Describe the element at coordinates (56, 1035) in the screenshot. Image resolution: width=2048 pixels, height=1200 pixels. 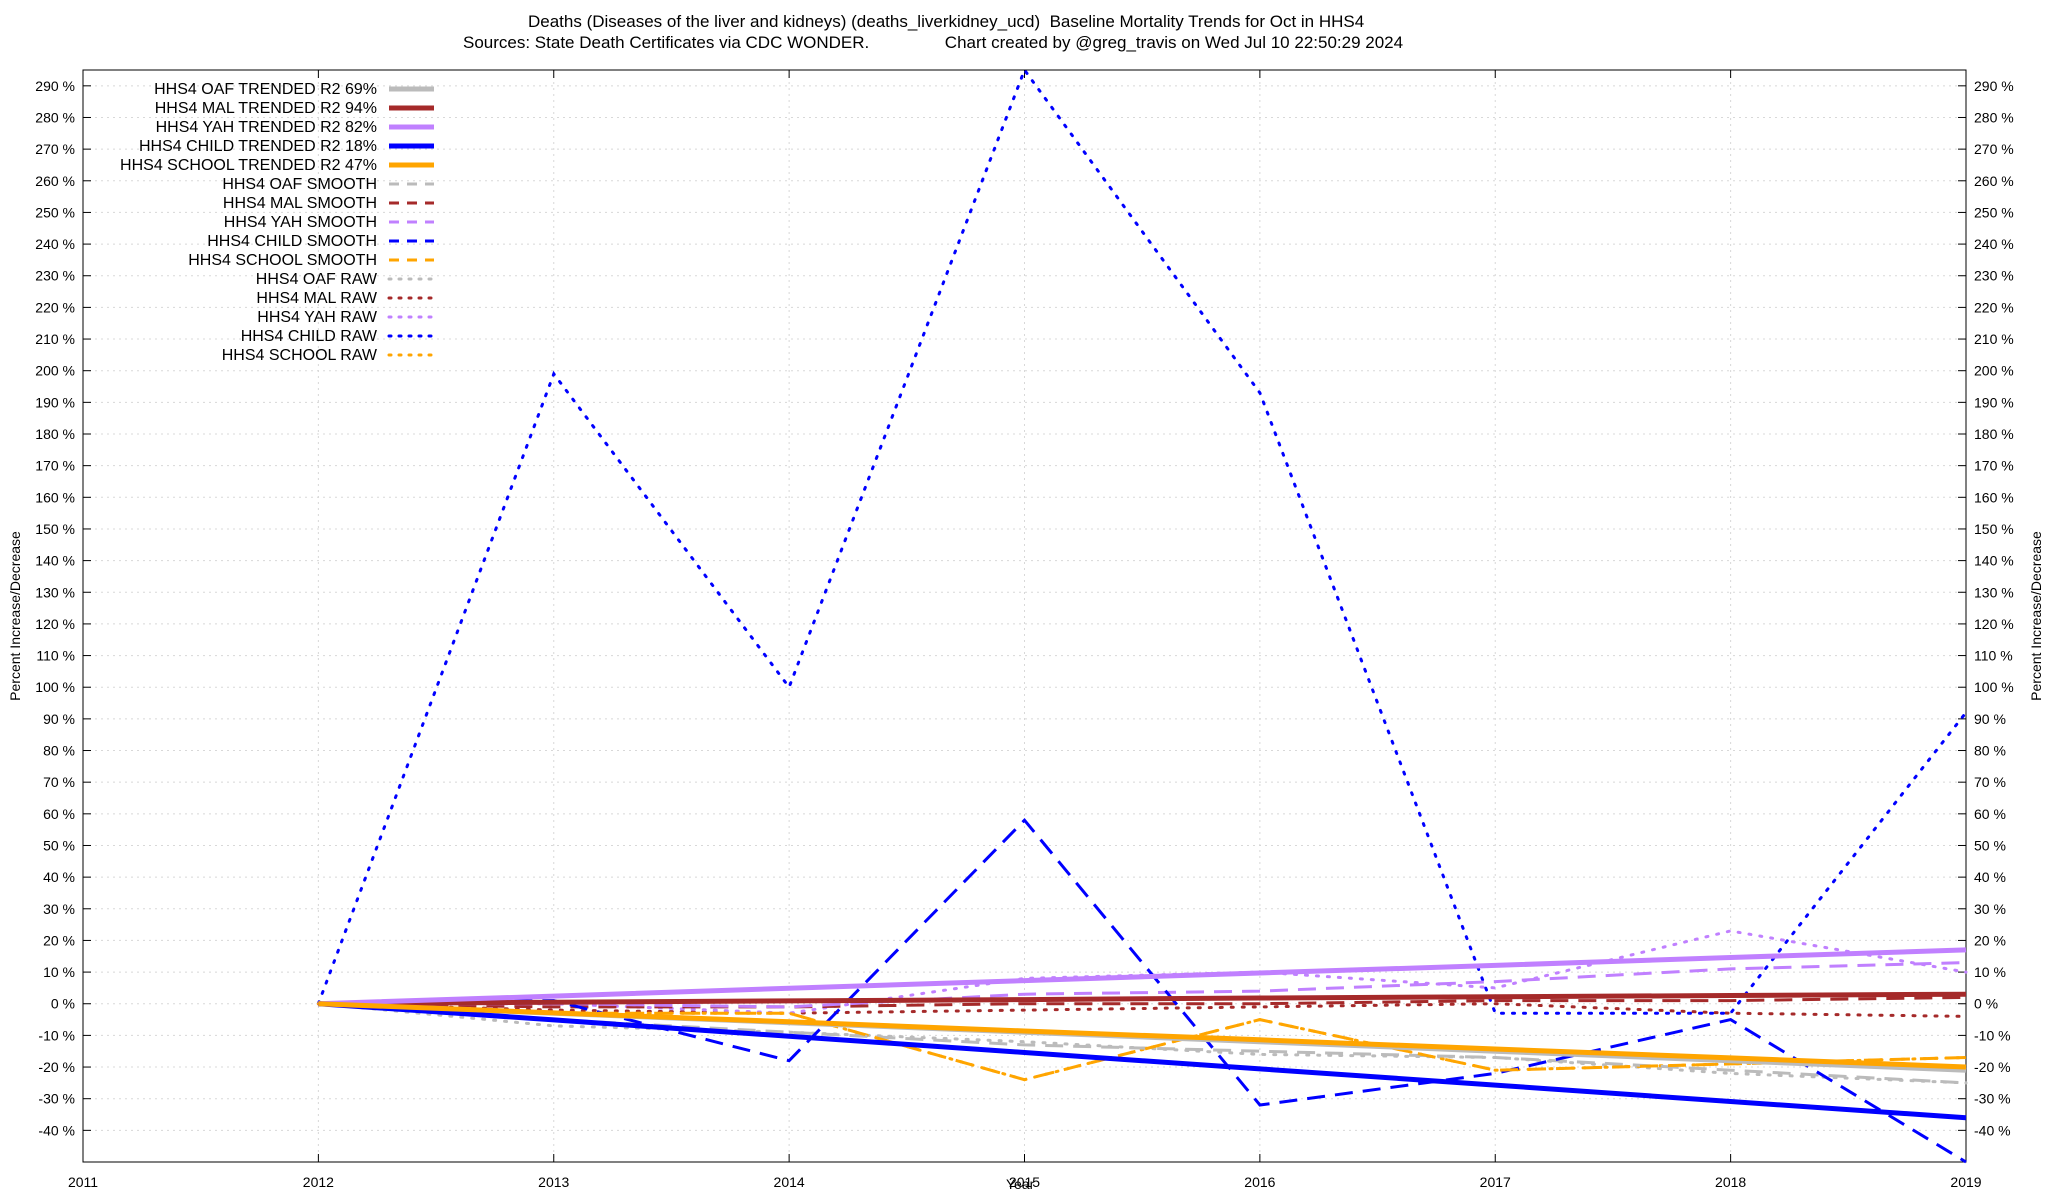
I see `y-tick-label-left: -10 %` at that location.